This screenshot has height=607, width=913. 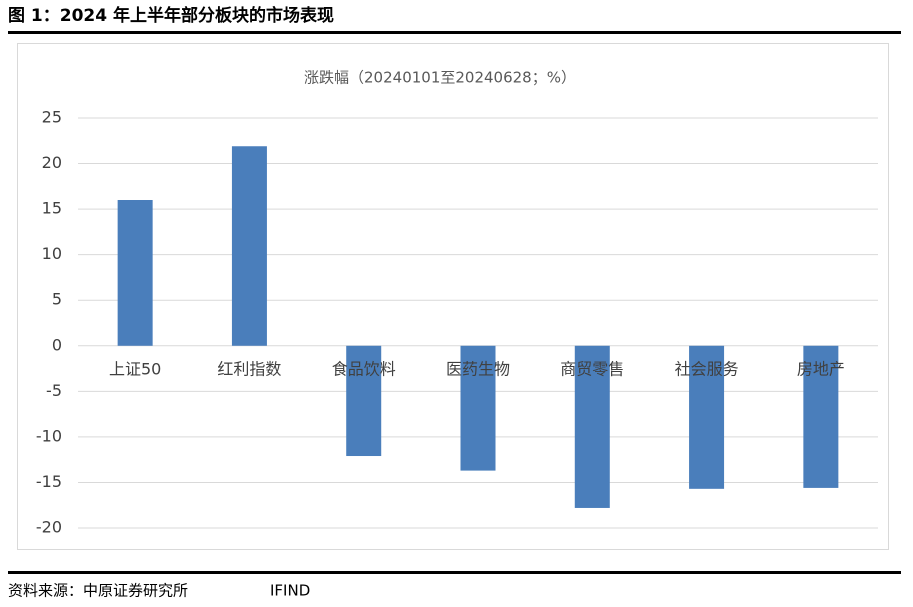 I want to click on y-tick-label: -5, so click(x=54, y=390).